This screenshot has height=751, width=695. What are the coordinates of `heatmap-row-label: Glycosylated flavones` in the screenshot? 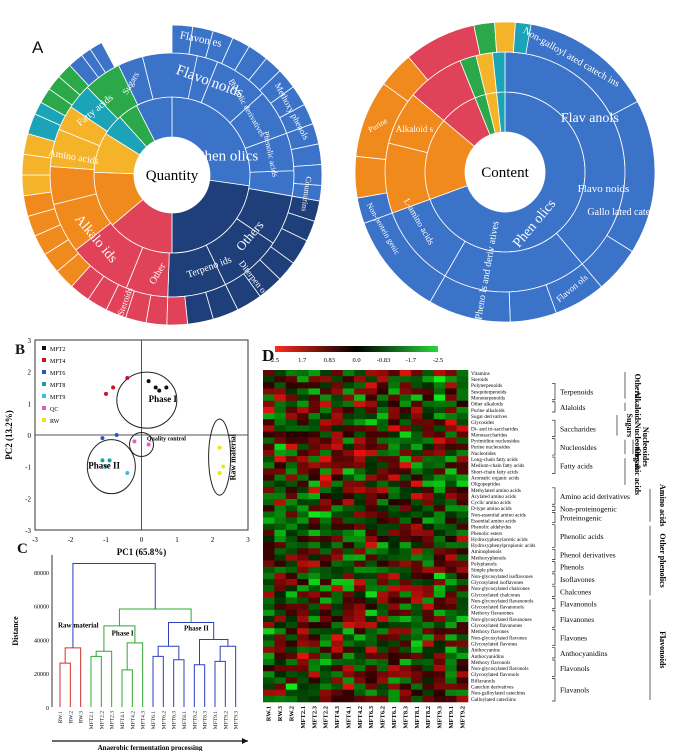 It's located at (494, 643).